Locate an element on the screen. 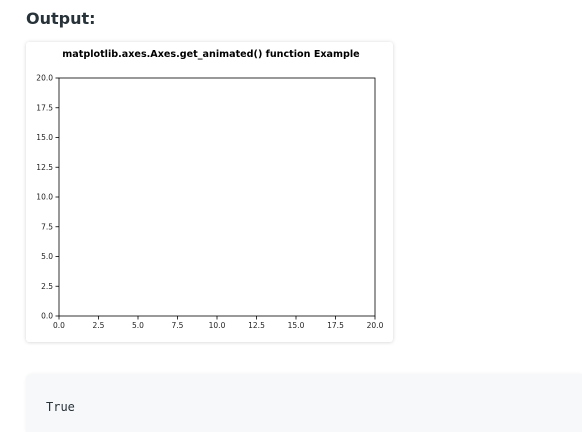 The image size is (582, 432). x-tick-label: 12.5 is located at coordinates (256, 325).